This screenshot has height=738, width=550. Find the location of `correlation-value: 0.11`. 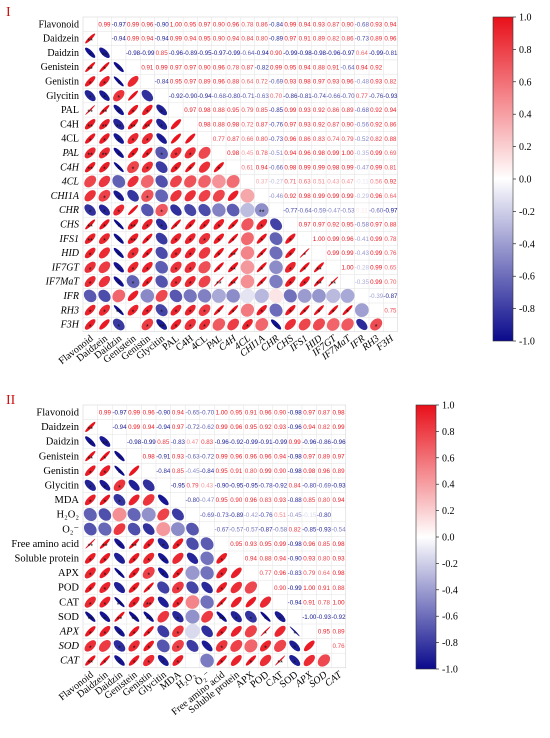

correlation-value: 0.11 is located at coordinates (362, 210).